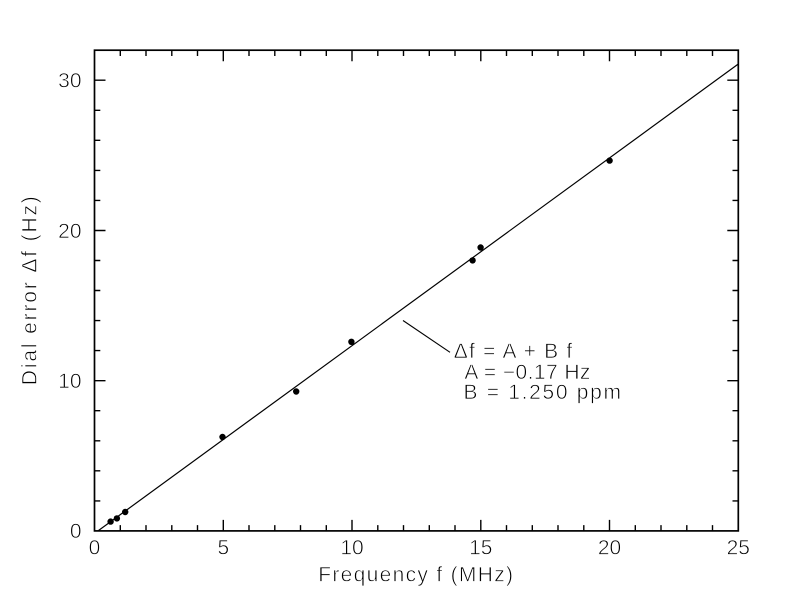  I want to click on svg-text: Frequency f (MHz), so click(415, 575).